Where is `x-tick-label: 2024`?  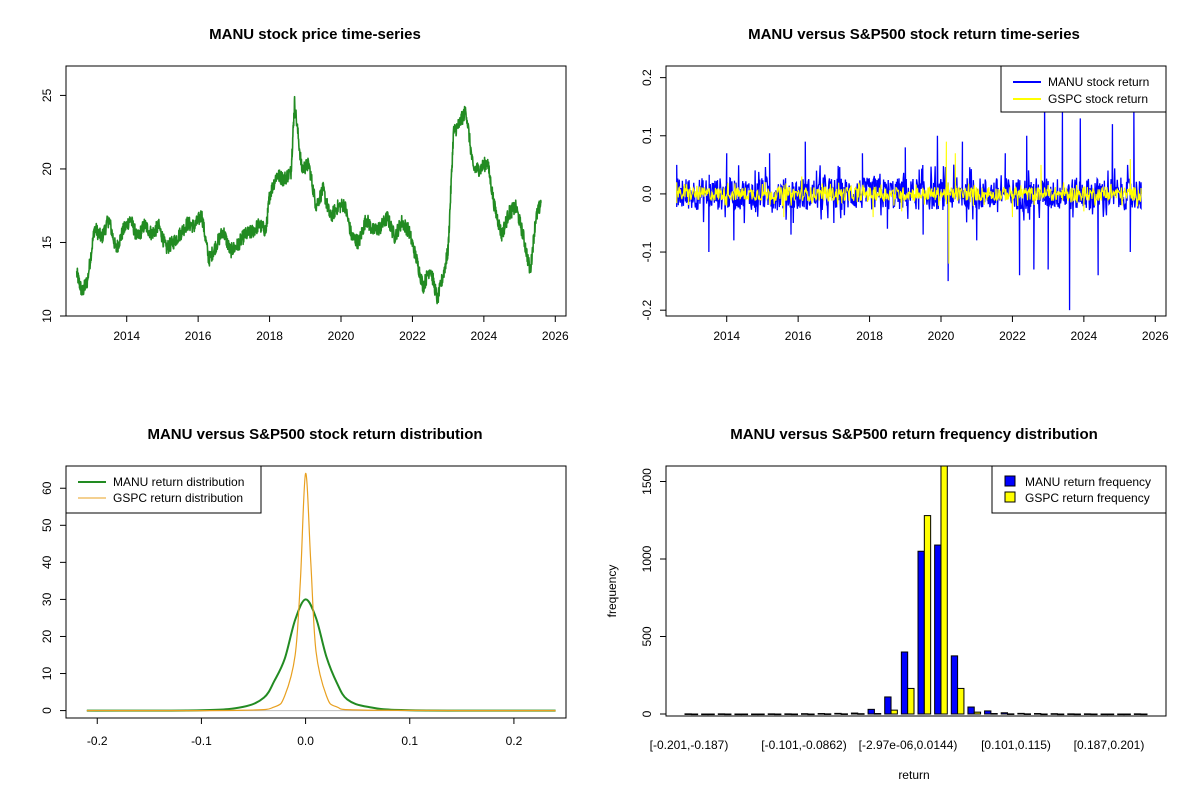
x-tick-label: 2024 is located at coordinates (1084, 336).